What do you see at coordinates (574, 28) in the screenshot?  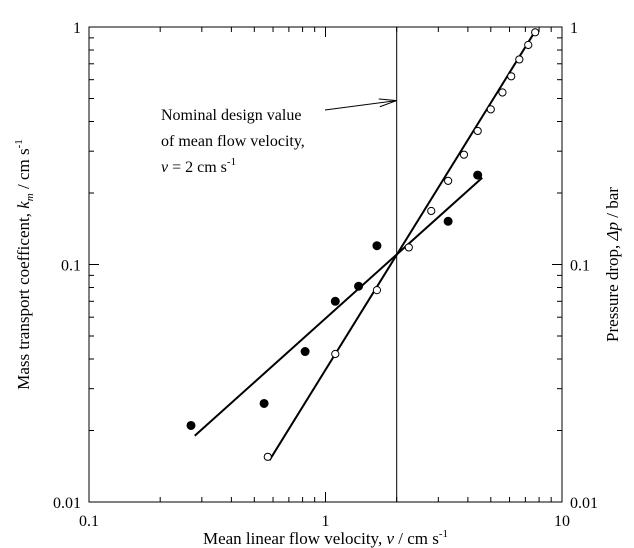 I see `y2-tick-label: 1` at bounding box center [574, 28].